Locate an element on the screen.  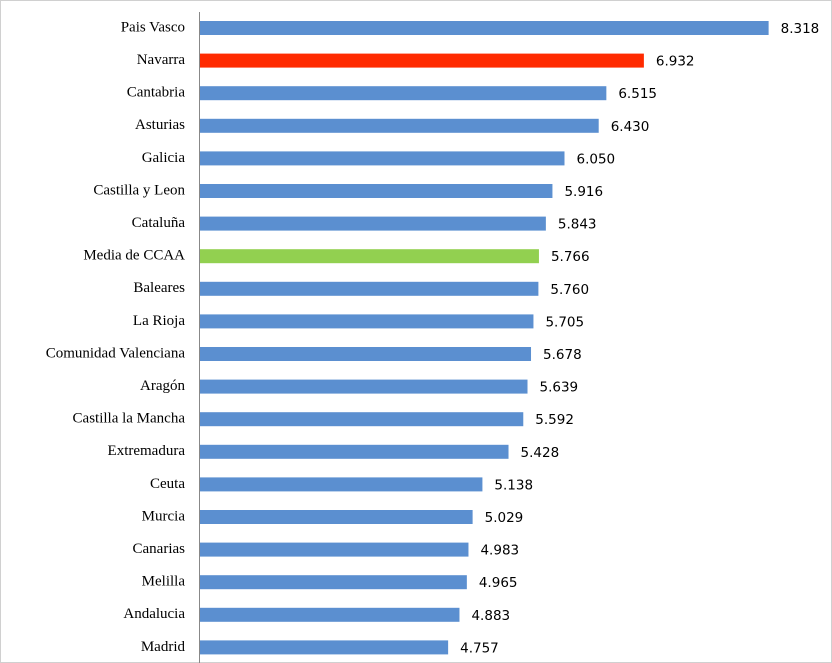
value-label: 5.766 is located at coordinates (570, 257).